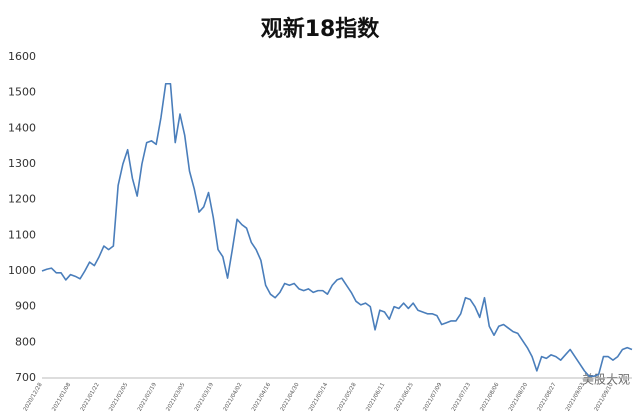 The height and width of the screenshot is (415, 640). Describe the element at coordinates (90, 397) in the screenshot. I see `x-tick-label: 2021/01/22` at that location.